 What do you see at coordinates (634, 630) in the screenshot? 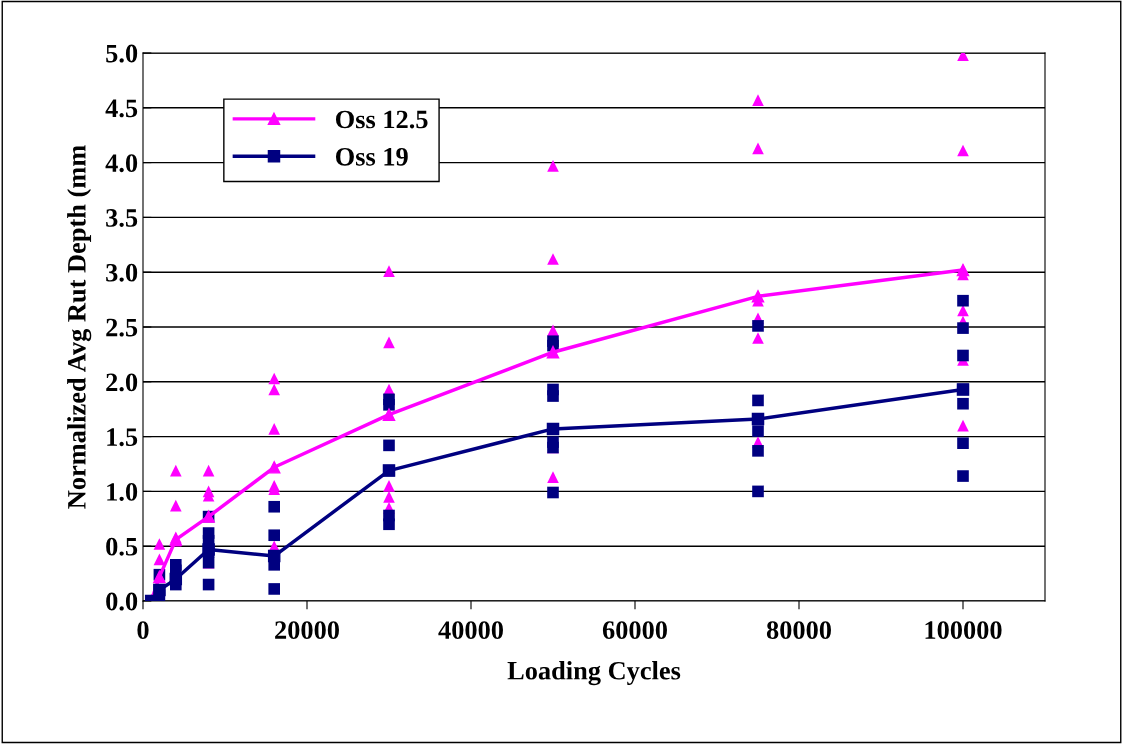
I see `x-tick-label: 60000` at bounding box center [634, 630].